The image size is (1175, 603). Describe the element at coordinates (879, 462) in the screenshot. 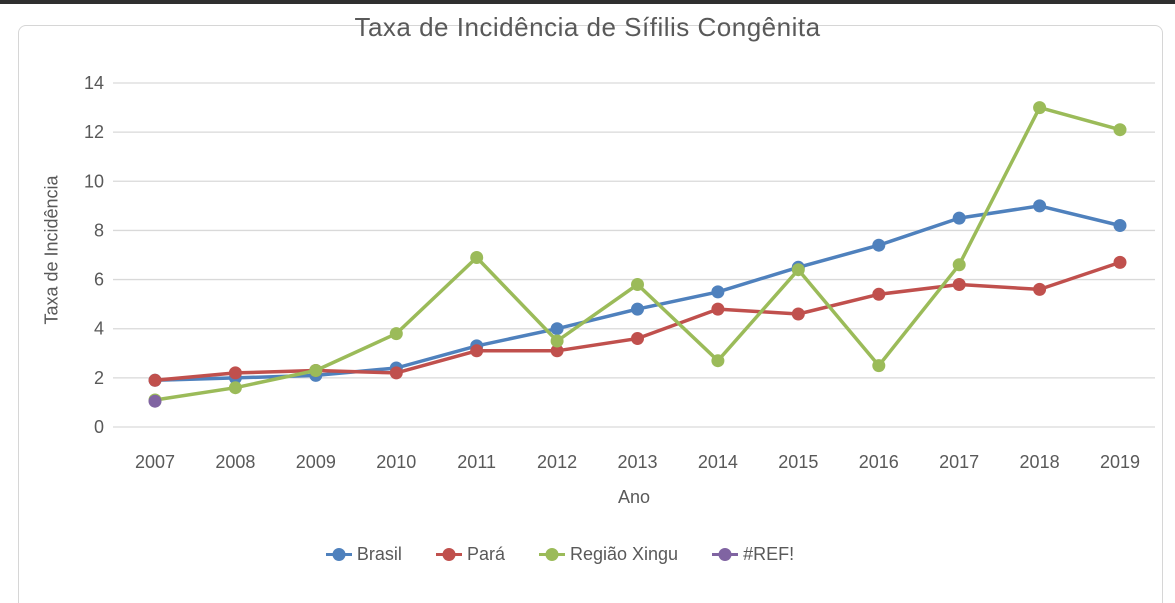

I see `x-tick-label: 2016` at that location.